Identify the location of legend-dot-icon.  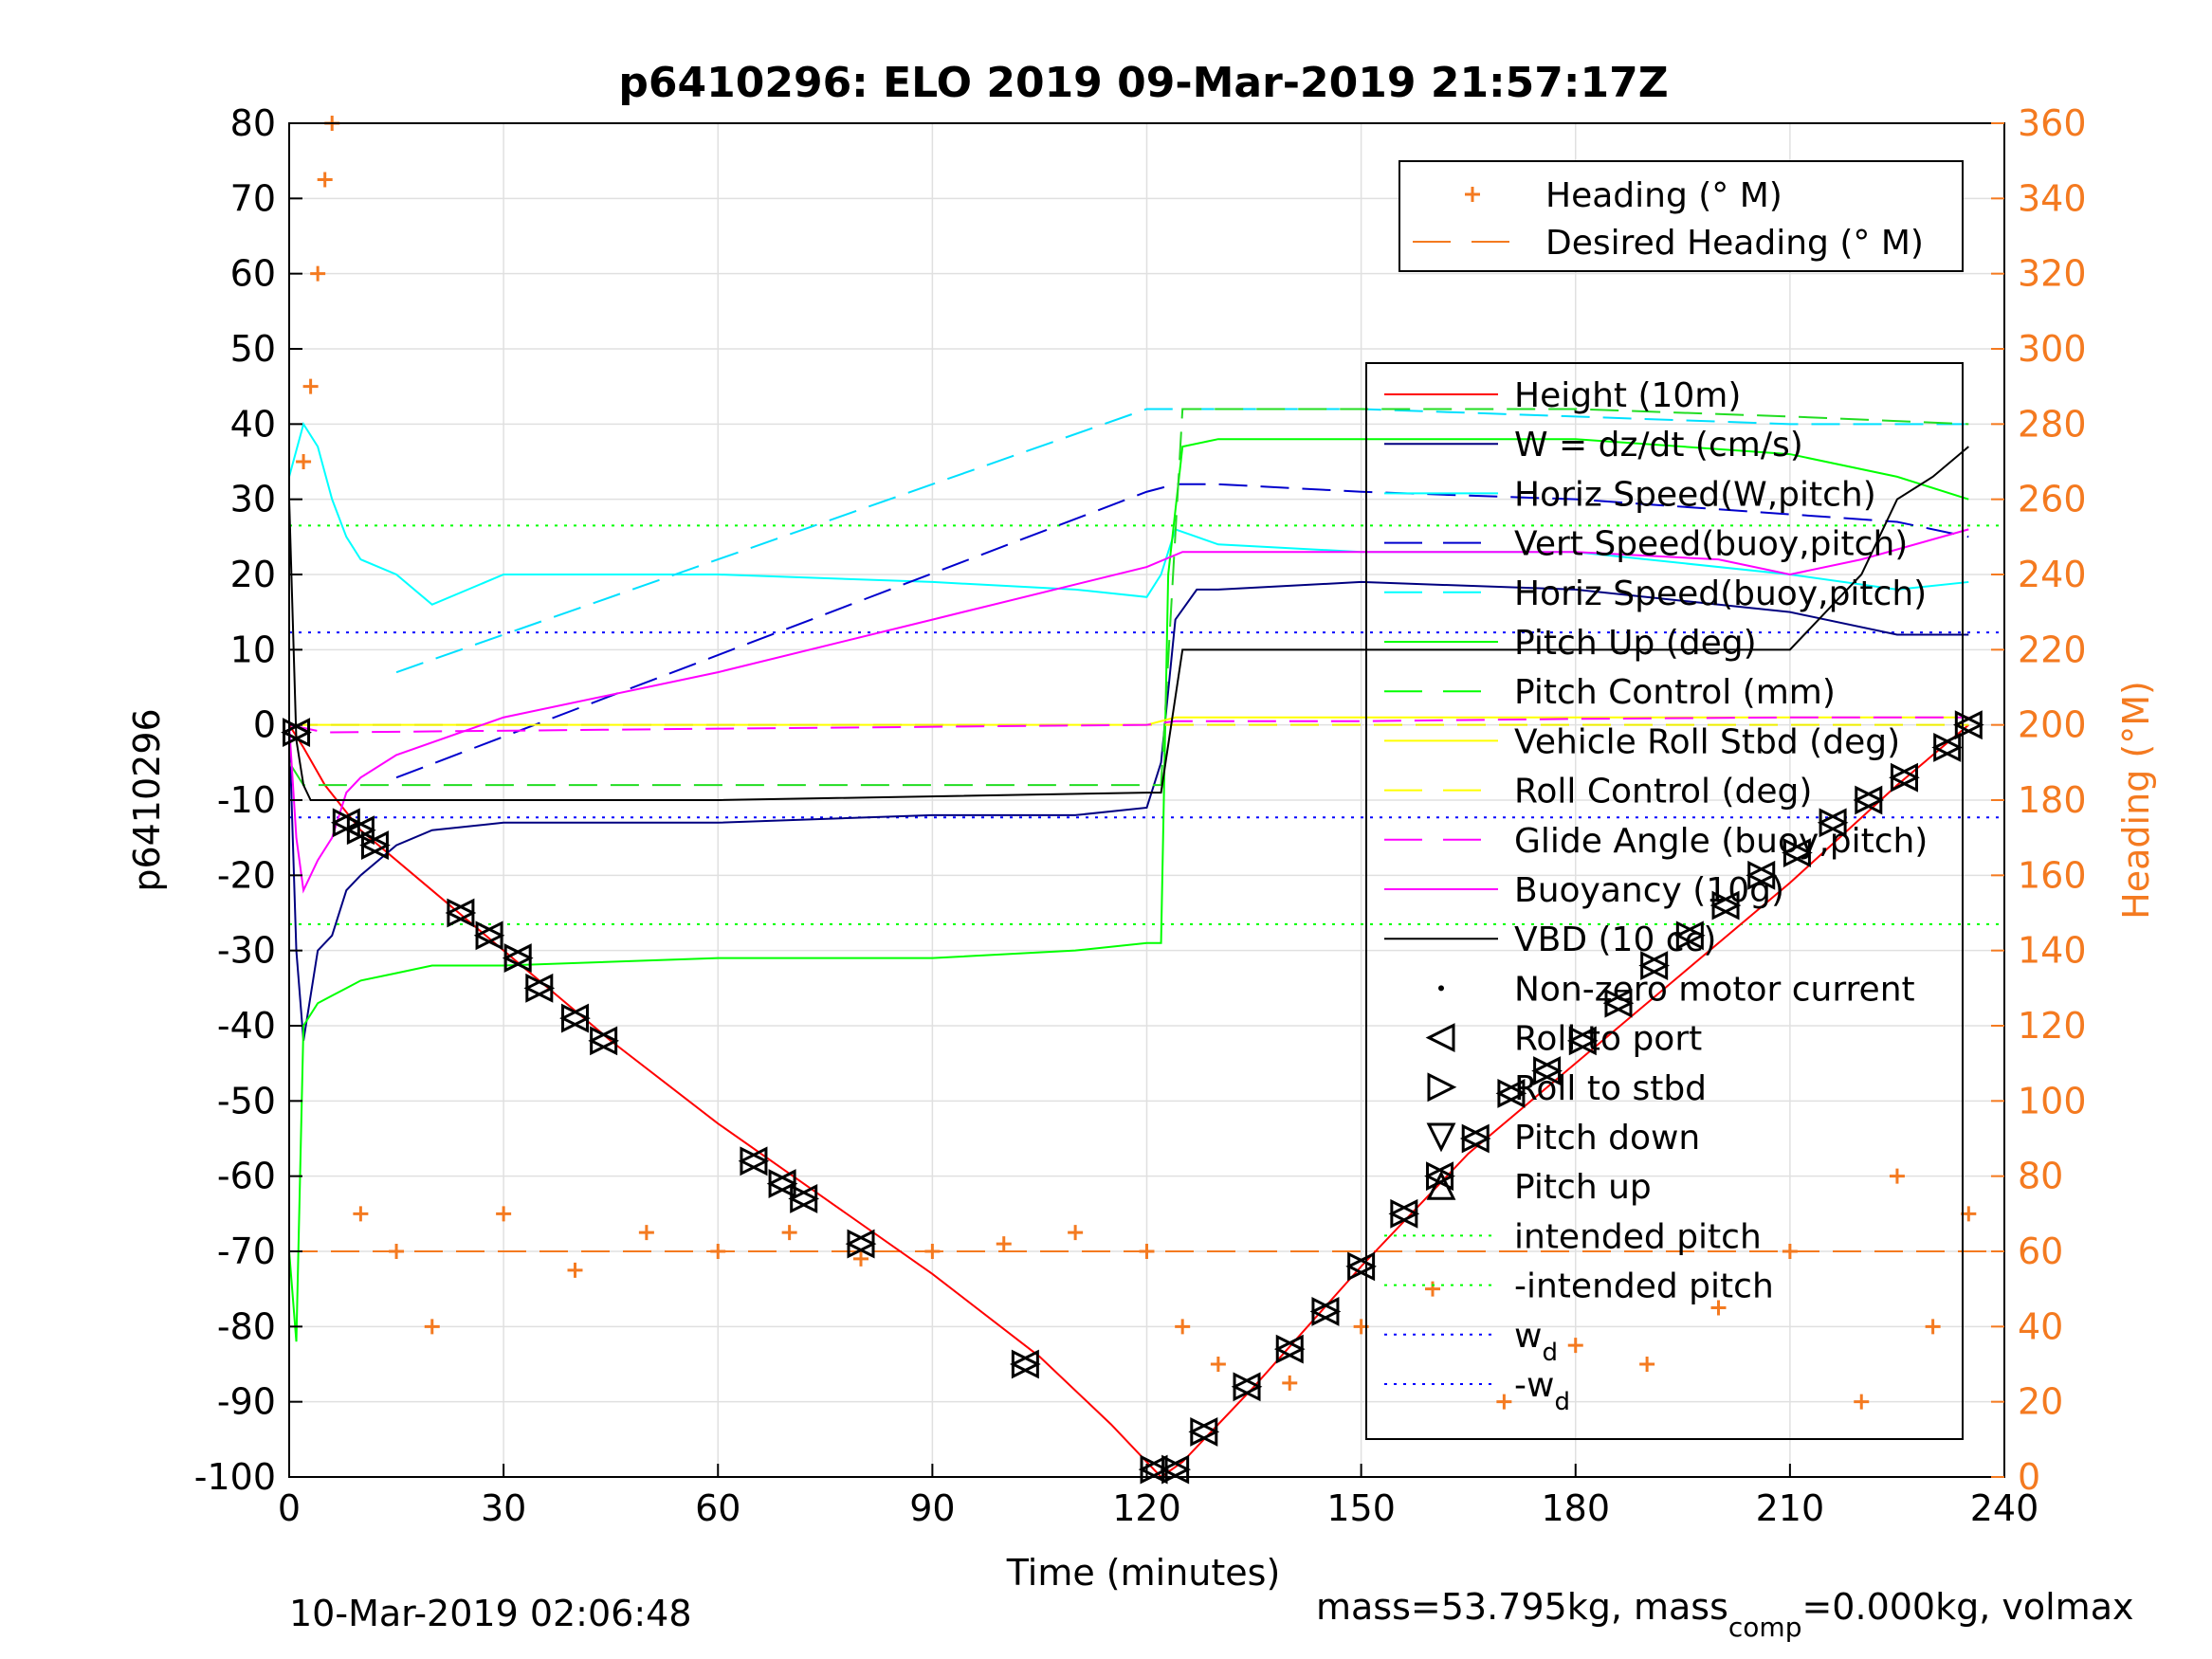
(1441, 988).